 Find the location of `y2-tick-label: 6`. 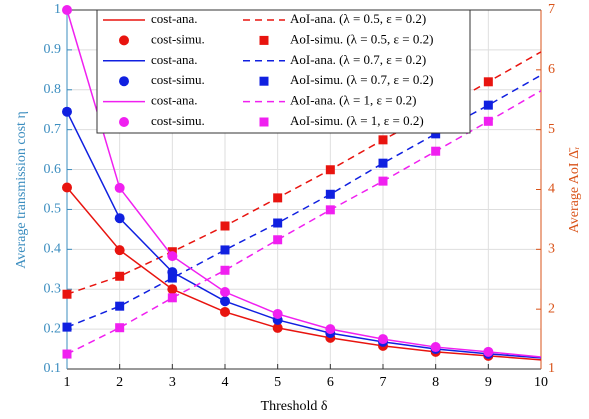

y2-tick-label: 6 is located at coordinates (551, 69).